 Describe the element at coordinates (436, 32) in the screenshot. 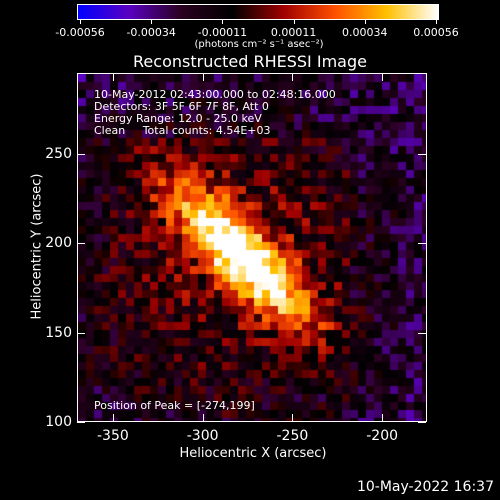

I see `colorbar-tick-label: 0.00056` at that location.